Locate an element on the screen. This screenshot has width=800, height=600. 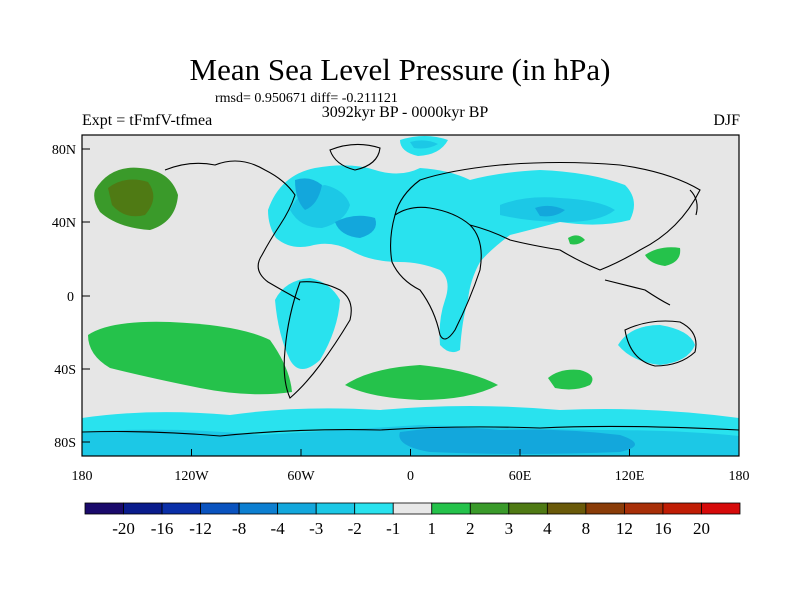
experiment-label: Expt = tFmfV-tfmea is located at coordinates (147, 120).